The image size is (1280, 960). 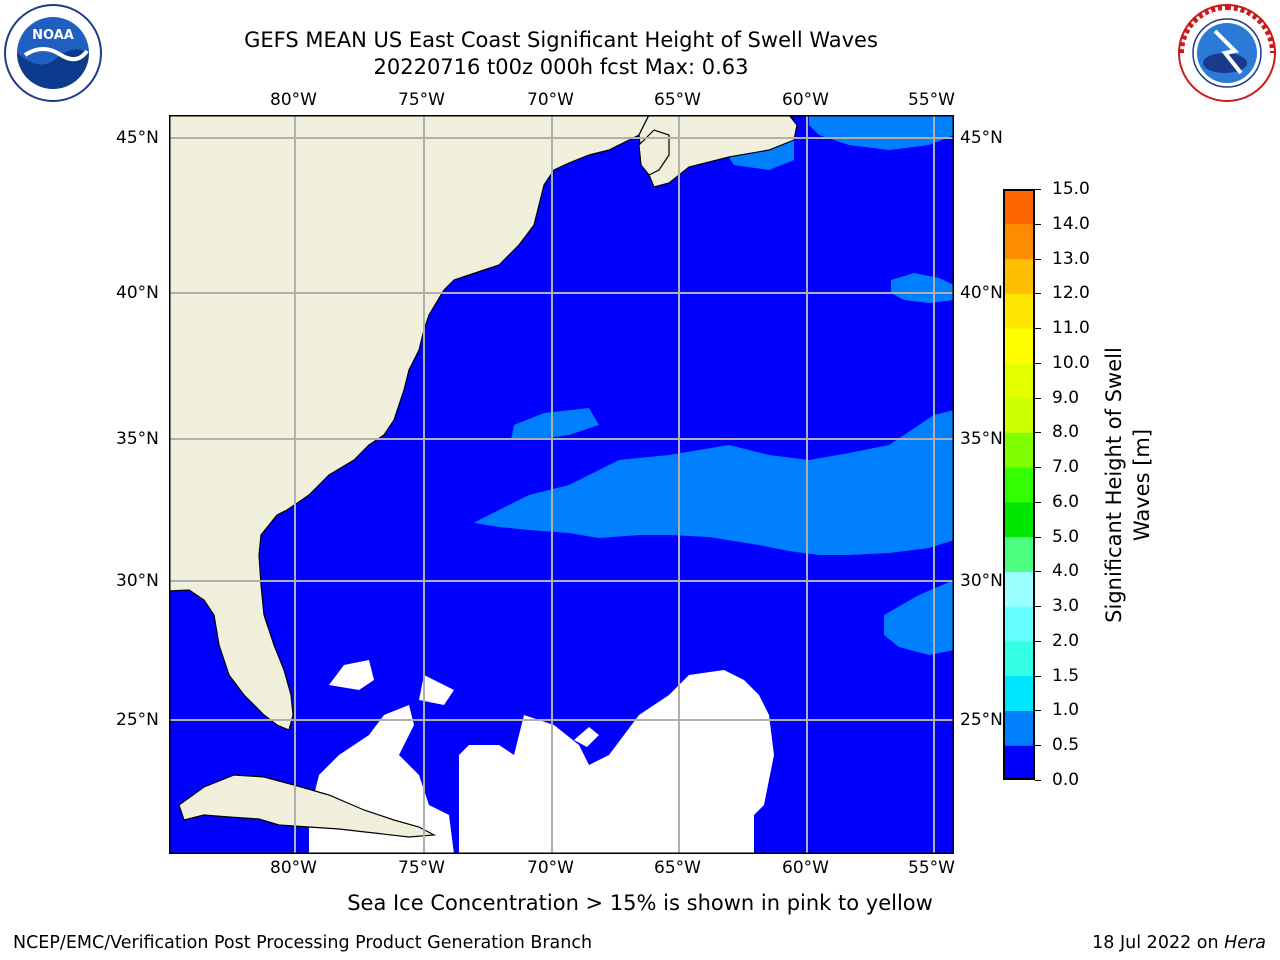 I want to click on noaa-logo: NOAA, so click(x=53, y=53).